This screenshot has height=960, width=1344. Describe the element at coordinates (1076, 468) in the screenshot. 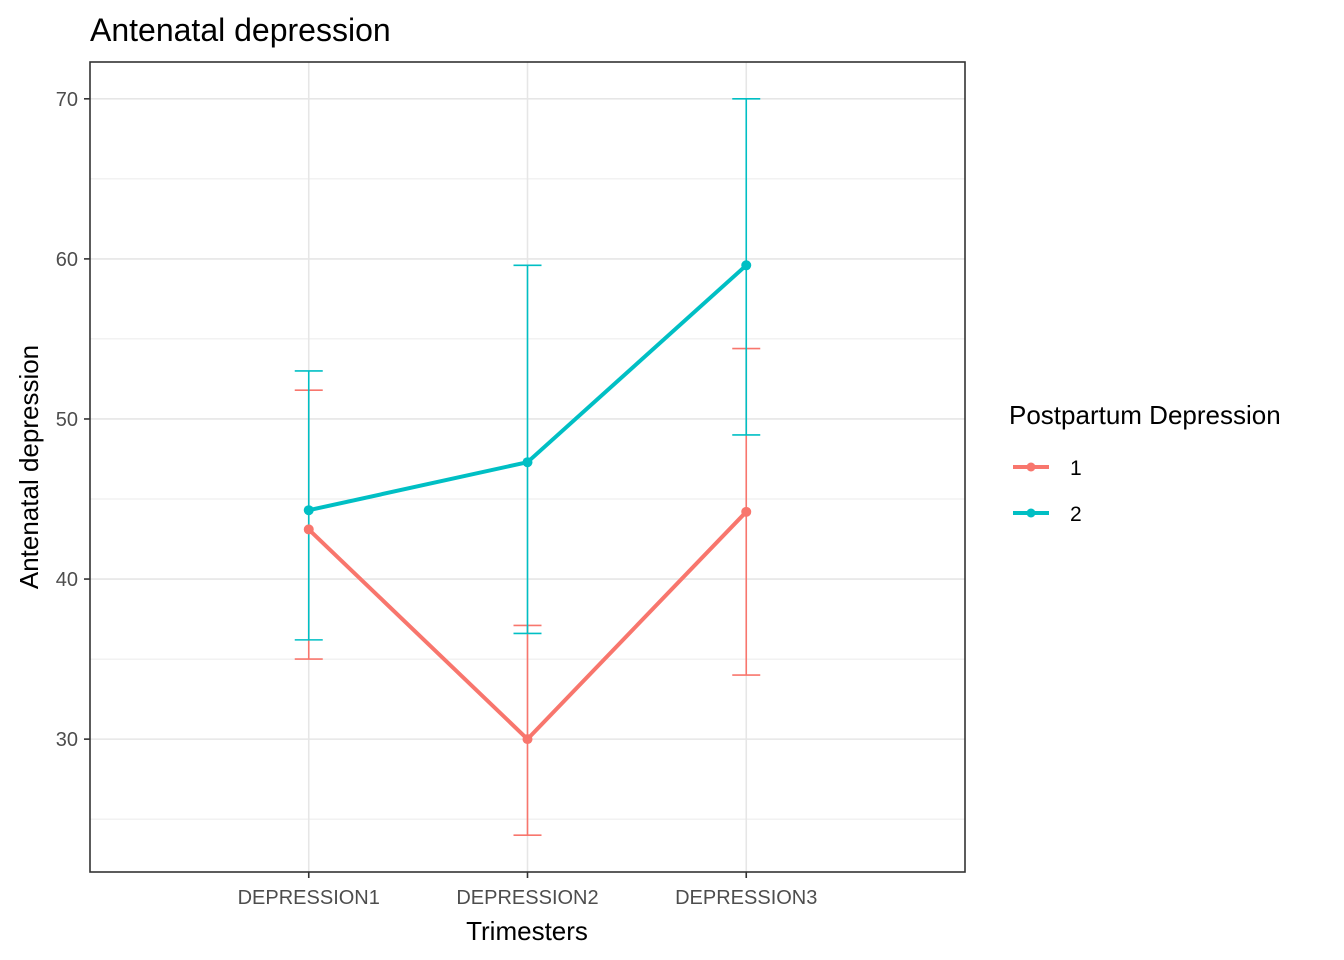

I see `legend-label-1: 1` at that location.